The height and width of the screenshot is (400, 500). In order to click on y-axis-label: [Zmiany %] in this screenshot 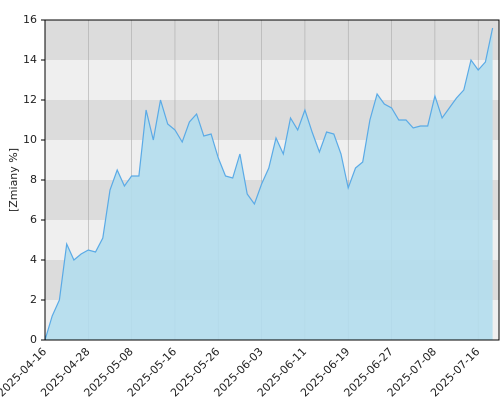, I will do `click(13, 180)`.